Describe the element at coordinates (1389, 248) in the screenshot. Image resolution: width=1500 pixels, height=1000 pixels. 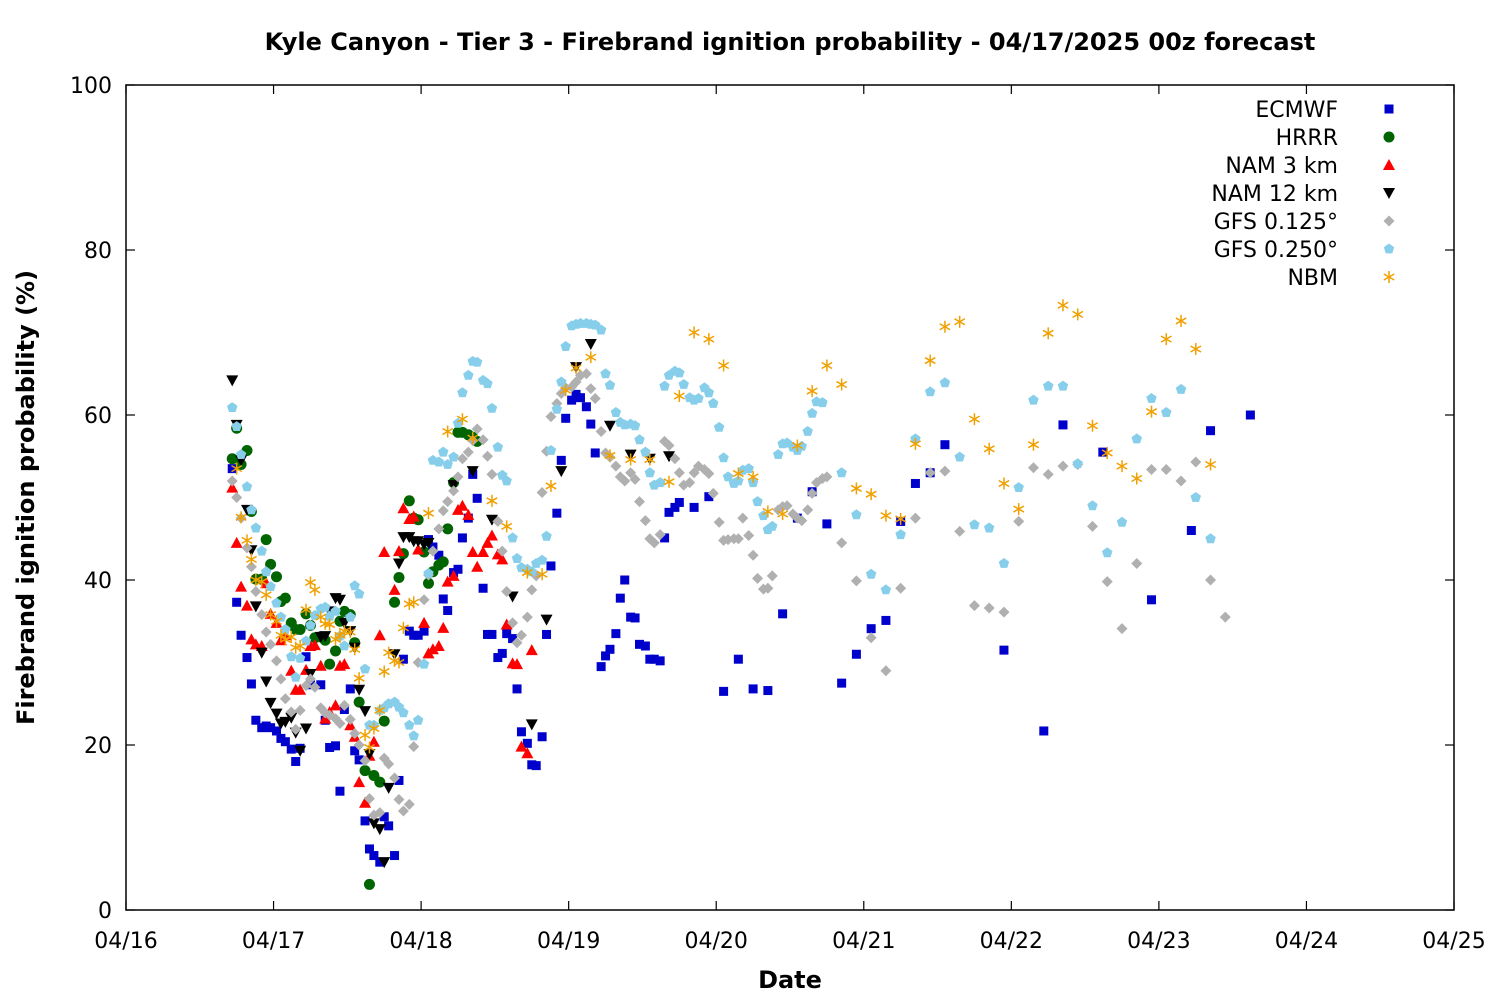
I see `legend-marker-gfs-0-250-` at that location.